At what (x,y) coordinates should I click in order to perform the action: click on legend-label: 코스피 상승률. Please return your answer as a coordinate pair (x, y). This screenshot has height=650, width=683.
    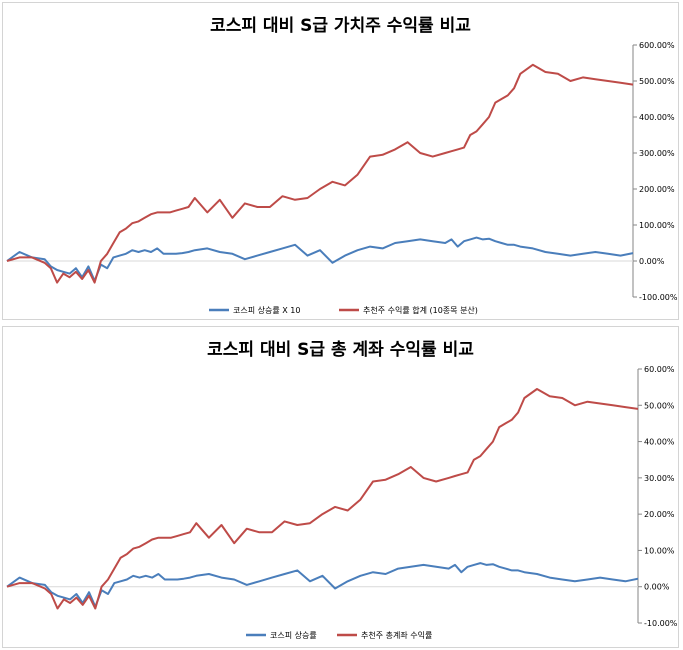
    Looking at the image, I should click on (293, 635).